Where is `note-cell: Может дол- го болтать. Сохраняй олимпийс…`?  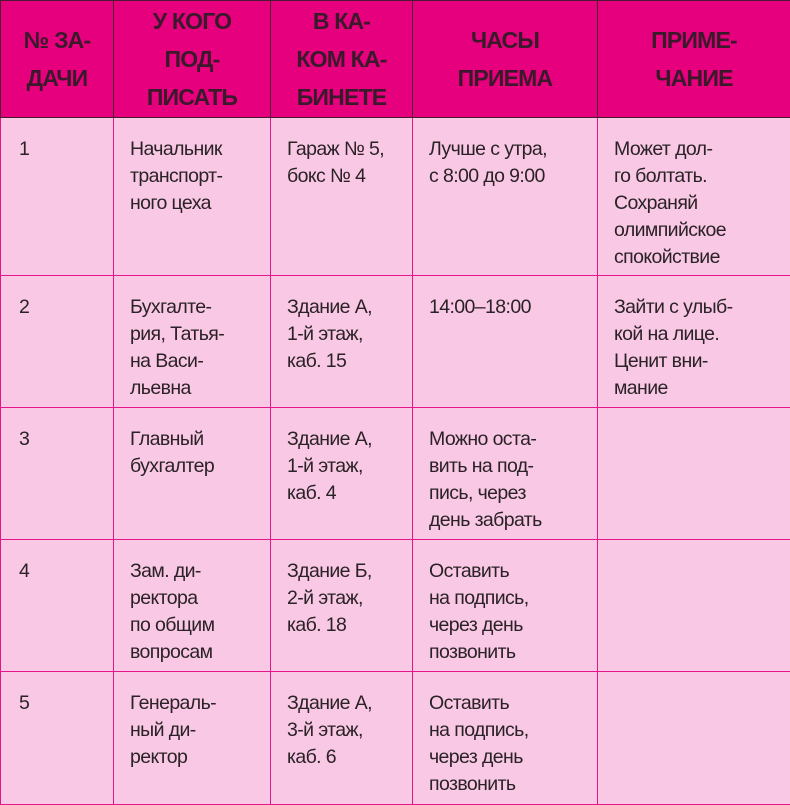 note-cell: Может дол- го болтать. Сохраняй олимпийс… is located at coordinates (694, 197).